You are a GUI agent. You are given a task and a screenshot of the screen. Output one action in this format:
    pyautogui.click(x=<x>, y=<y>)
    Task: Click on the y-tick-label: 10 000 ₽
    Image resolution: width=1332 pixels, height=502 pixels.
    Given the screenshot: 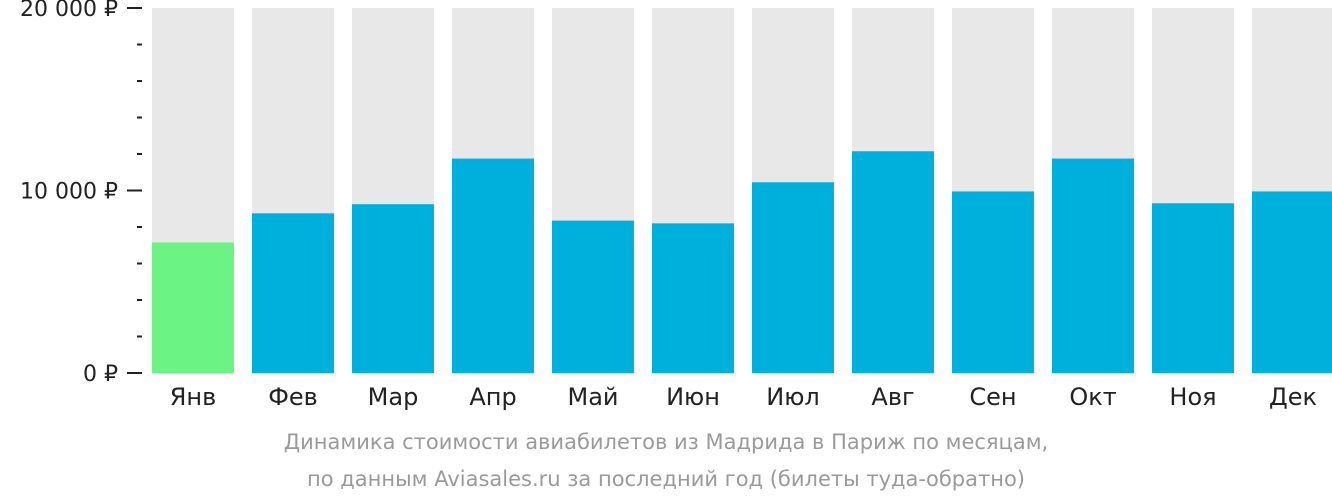 What is the action you would take?
    pyautogui.click(x=69, y=192)
    